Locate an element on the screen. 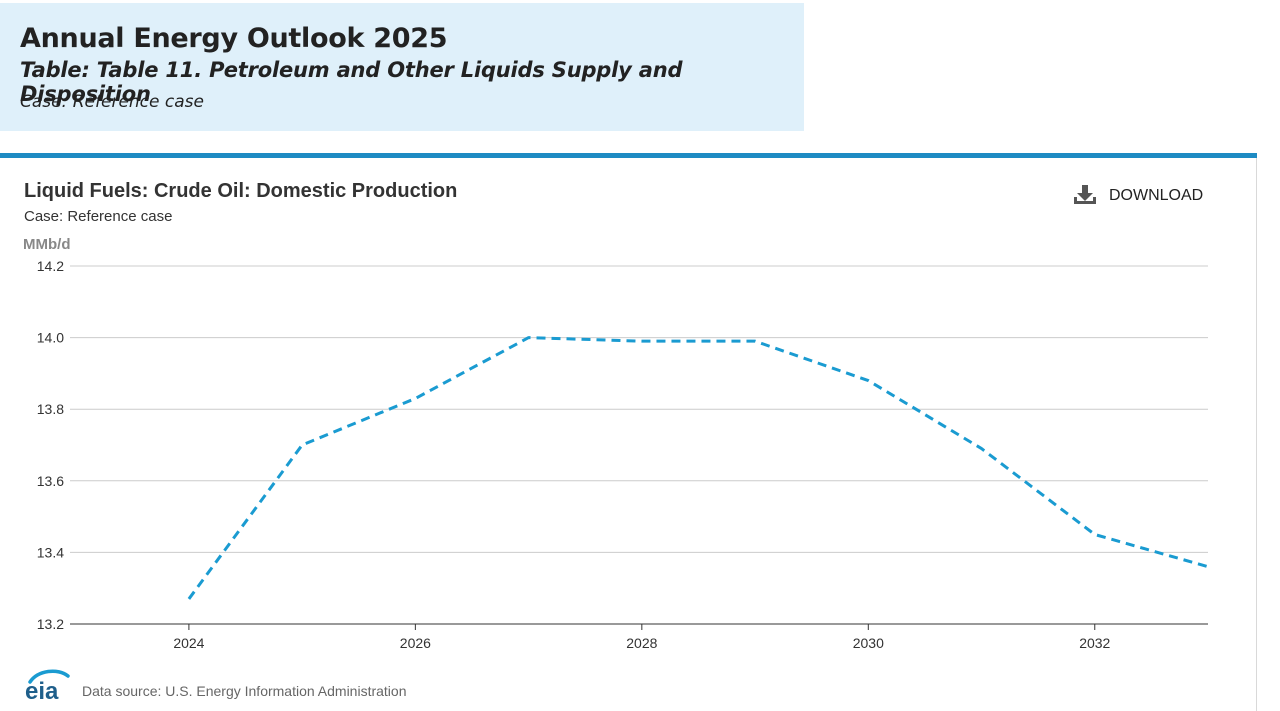  y-tick-label: 13.6 is located at coordinates (50, 481).